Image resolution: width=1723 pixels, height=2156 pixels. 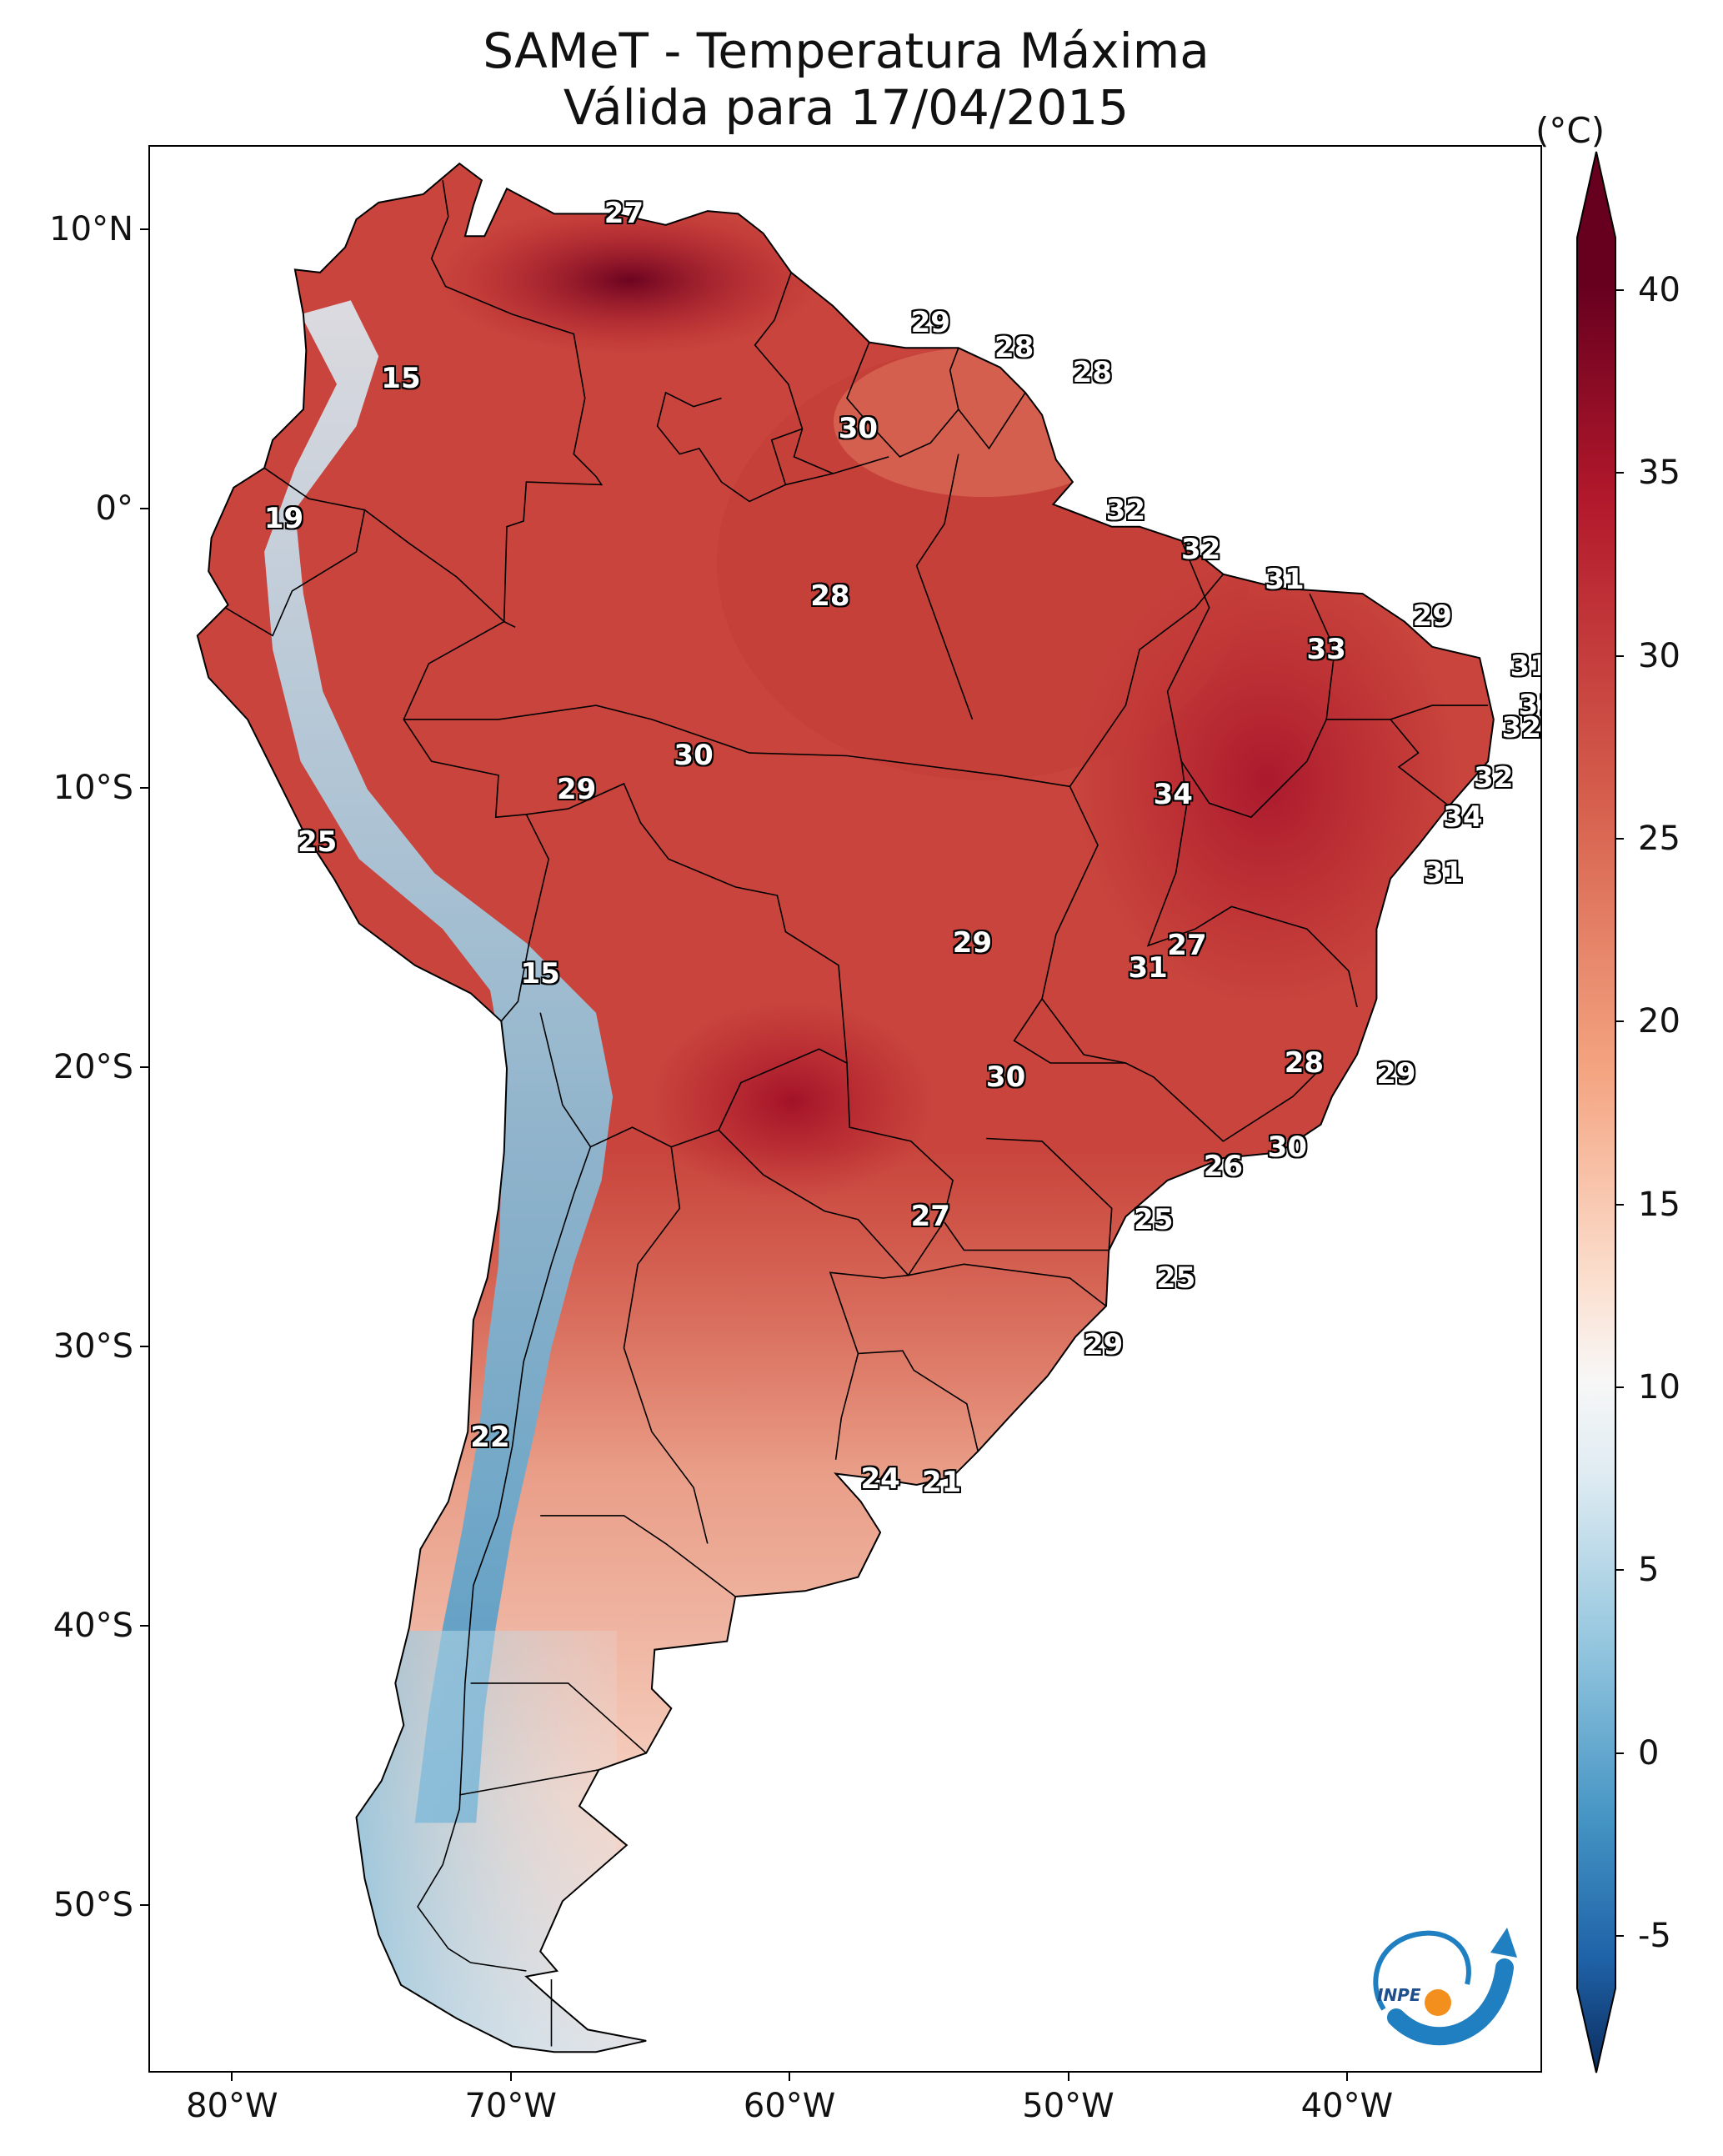 I want to click on latitude-tick-label: 40°S, so click(x=93, y=1625).